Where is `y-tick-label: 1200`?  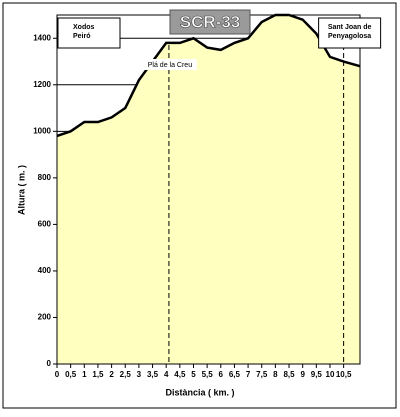 y-tick-label: 1200 is located at coordinates (42, 84).